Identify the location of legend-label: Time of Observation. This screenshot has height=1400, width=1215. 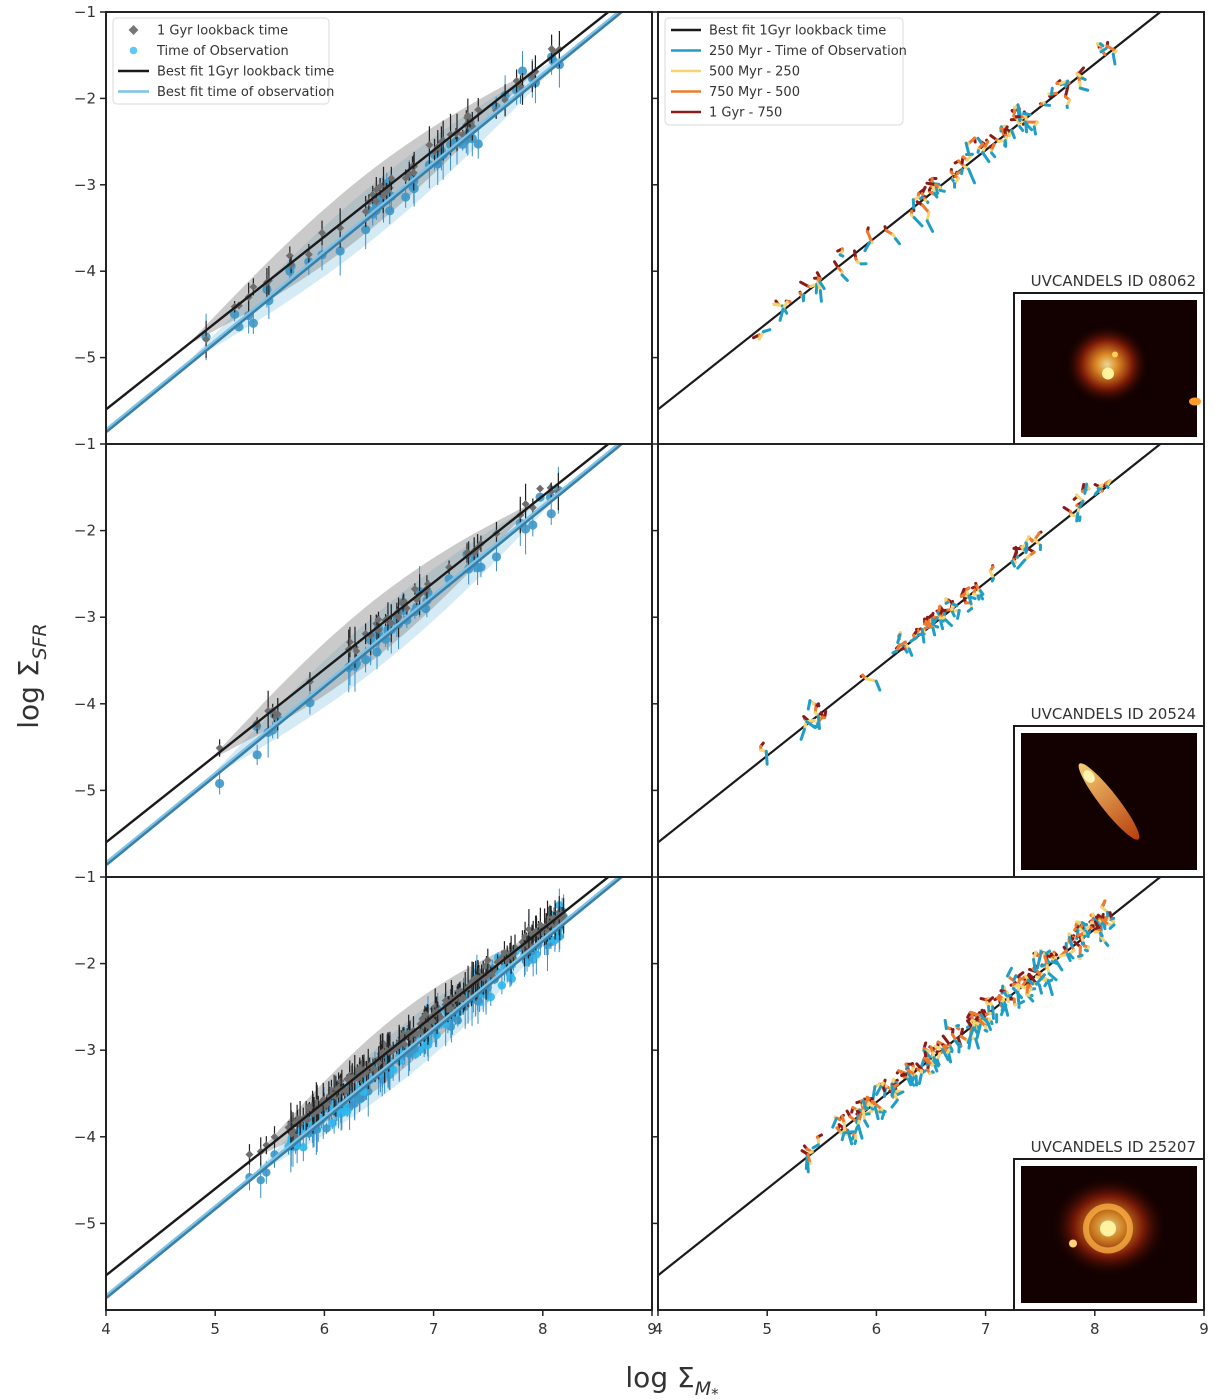
(222, 51).